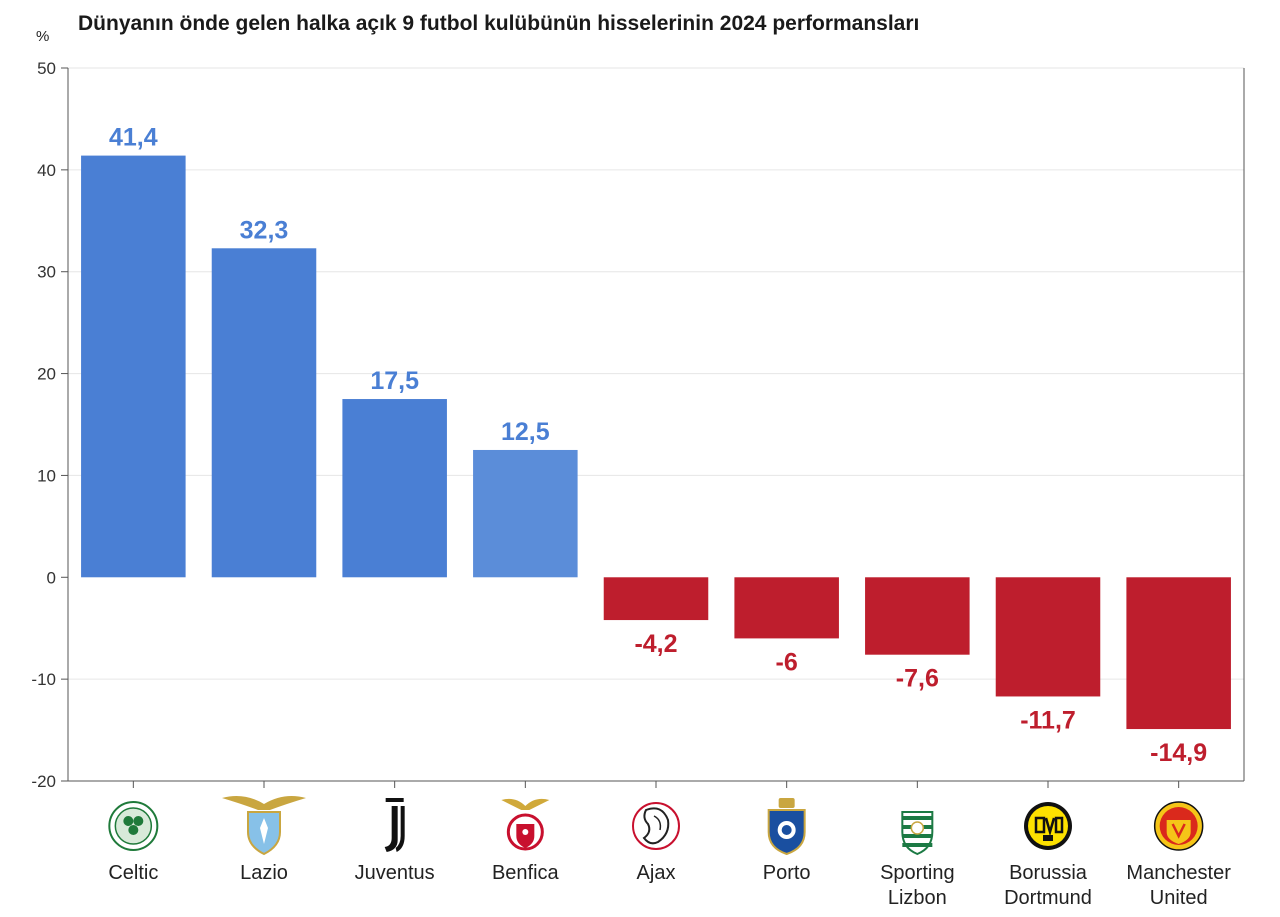 This screenshot has height=917, width=1280. Describe the element at coordinates (46, 272) in the screenshot. I see `y-tick-label: 30` at that location.